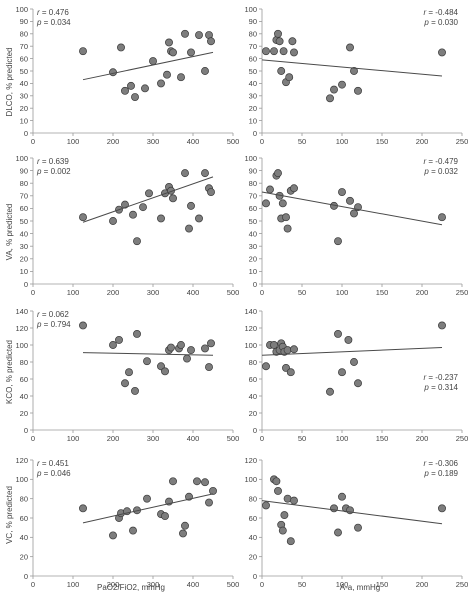 Image resolution: width=474 pixels, height=593 pixels. Describe the element at coordinates (9, 515) in the screenshot. I see `y-title-vc: VC, % predicted` at that location.